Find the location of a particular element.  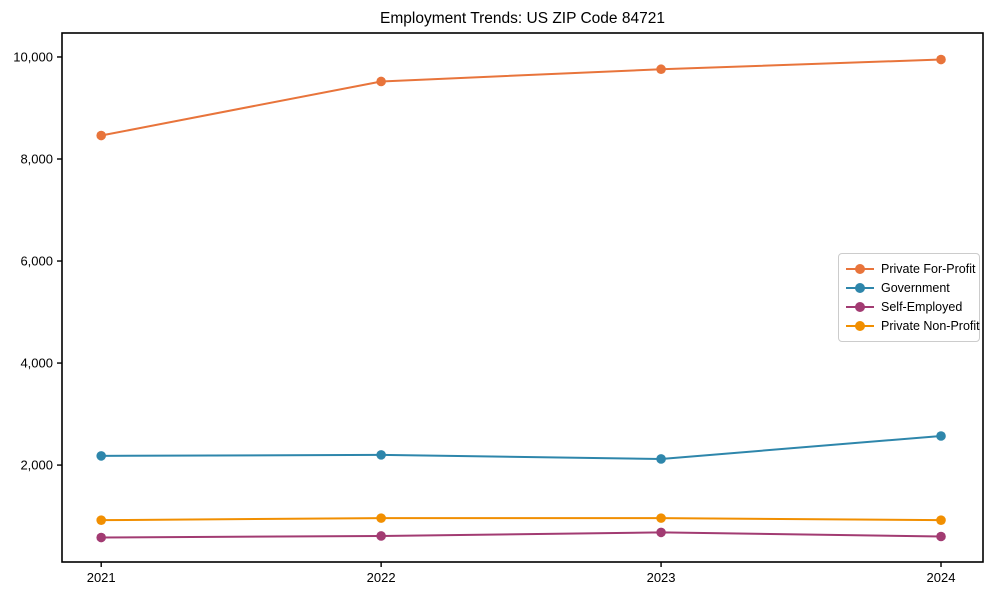

y-tick-label: 8,000 is located at coordinates (36, 159).